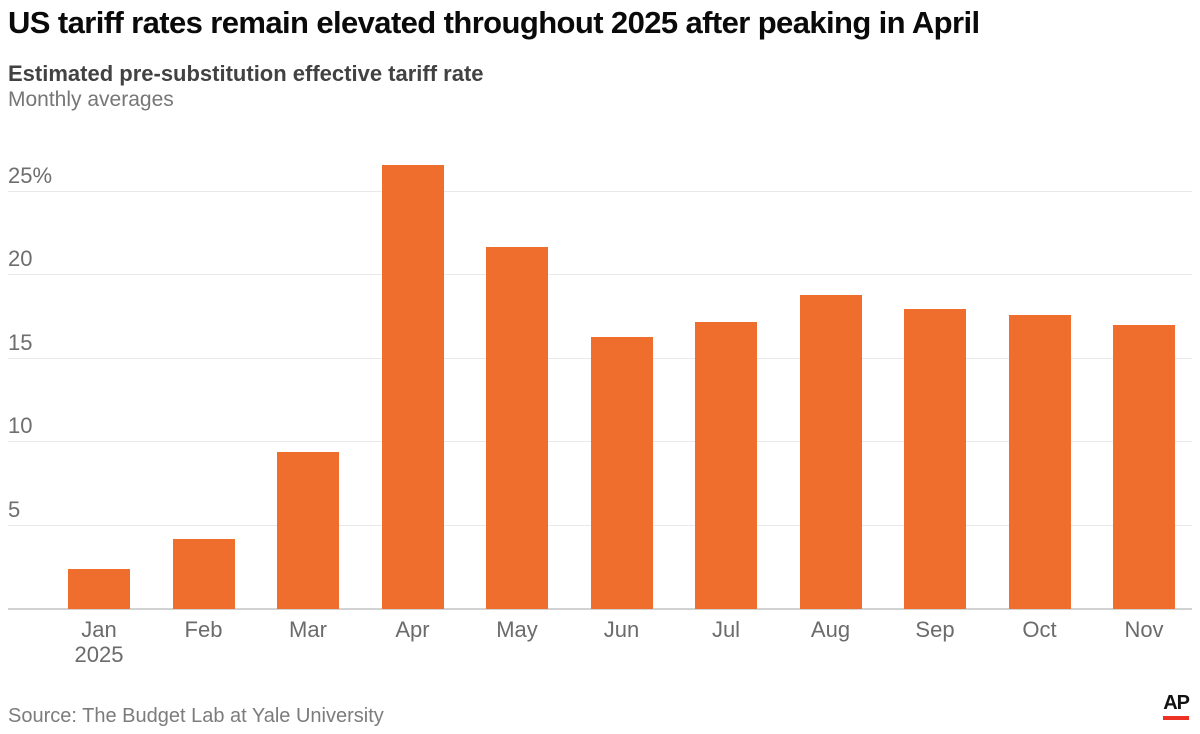 Image resolution: width=1200 pixels, height=734 pixels. Describe the element at coordinates (830, 452) in the screenshot. I see `bar-aug` at that location.